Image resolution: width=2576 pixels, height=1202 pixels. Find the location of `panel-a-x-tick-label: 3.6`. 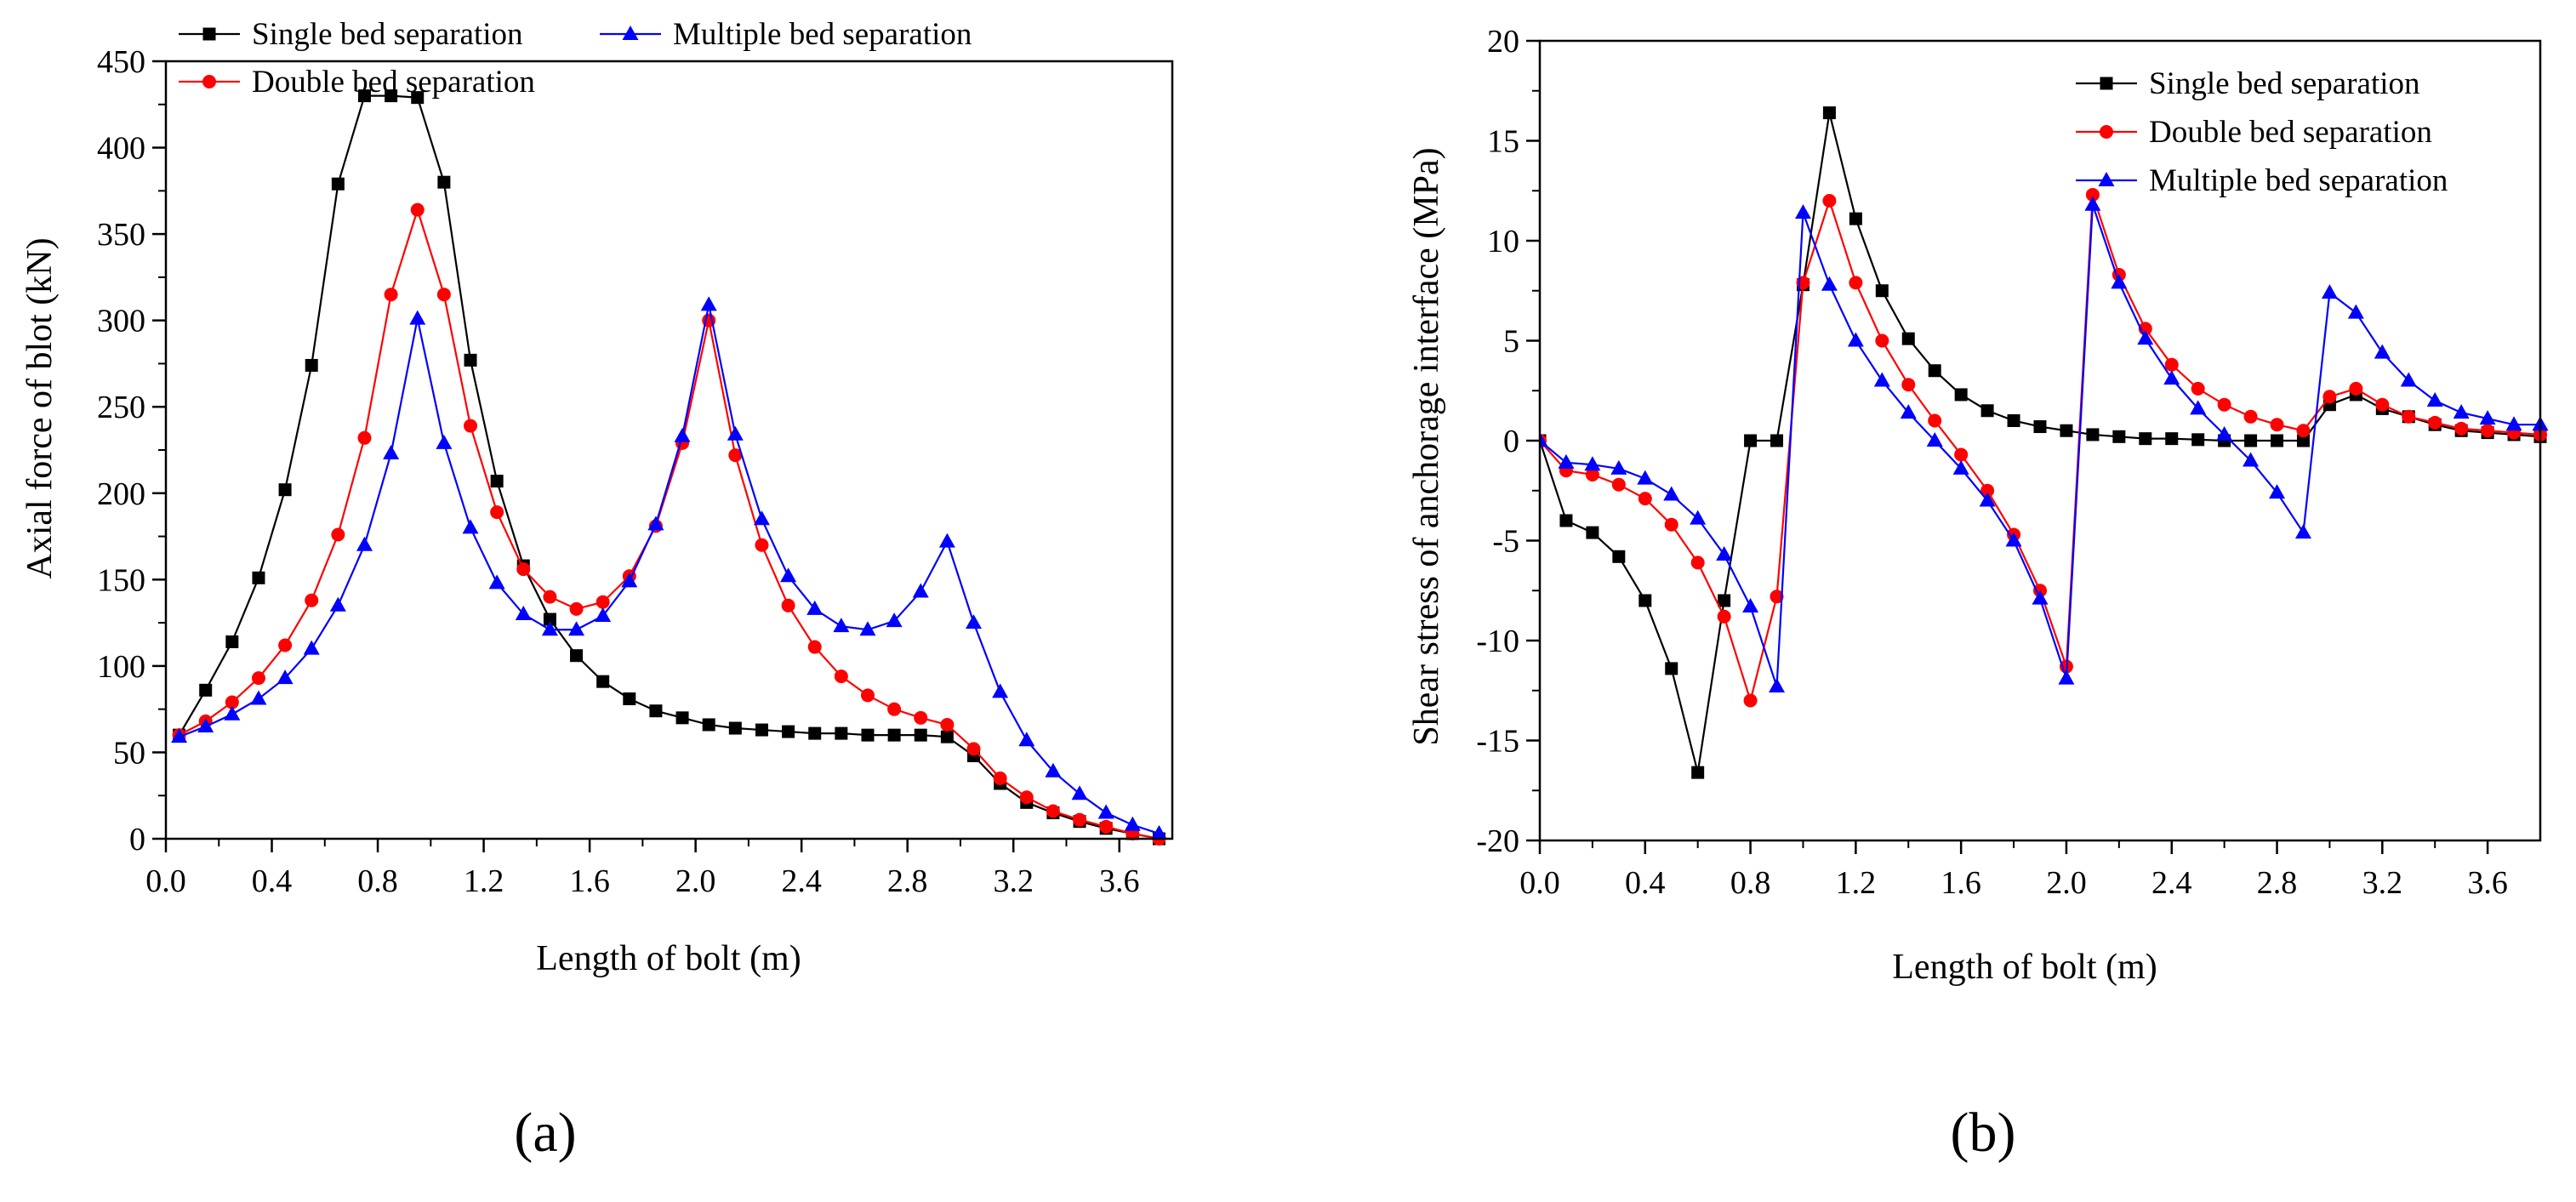

panel-a-x-tick-label: 3.6 is located at coordinates (1120, 881).